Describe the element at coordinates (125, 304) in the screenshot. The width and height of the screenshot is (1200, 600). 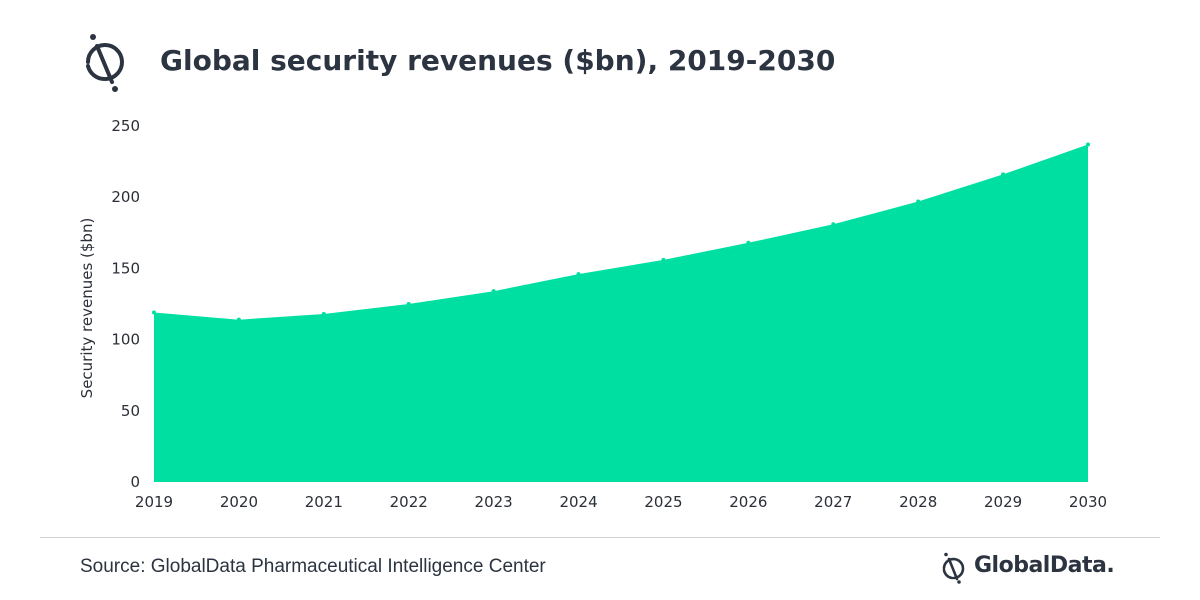
I see `y-axis-ticks: 0 50 100 150 200 250` at that location.